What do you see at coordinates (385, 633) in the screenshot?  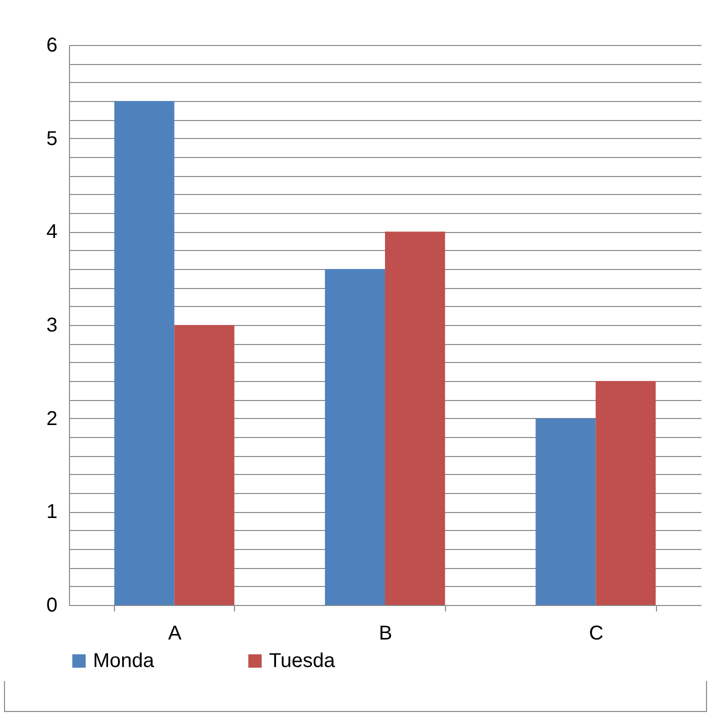 I see `x-tick-label: B` at bounding box center [385, 633].